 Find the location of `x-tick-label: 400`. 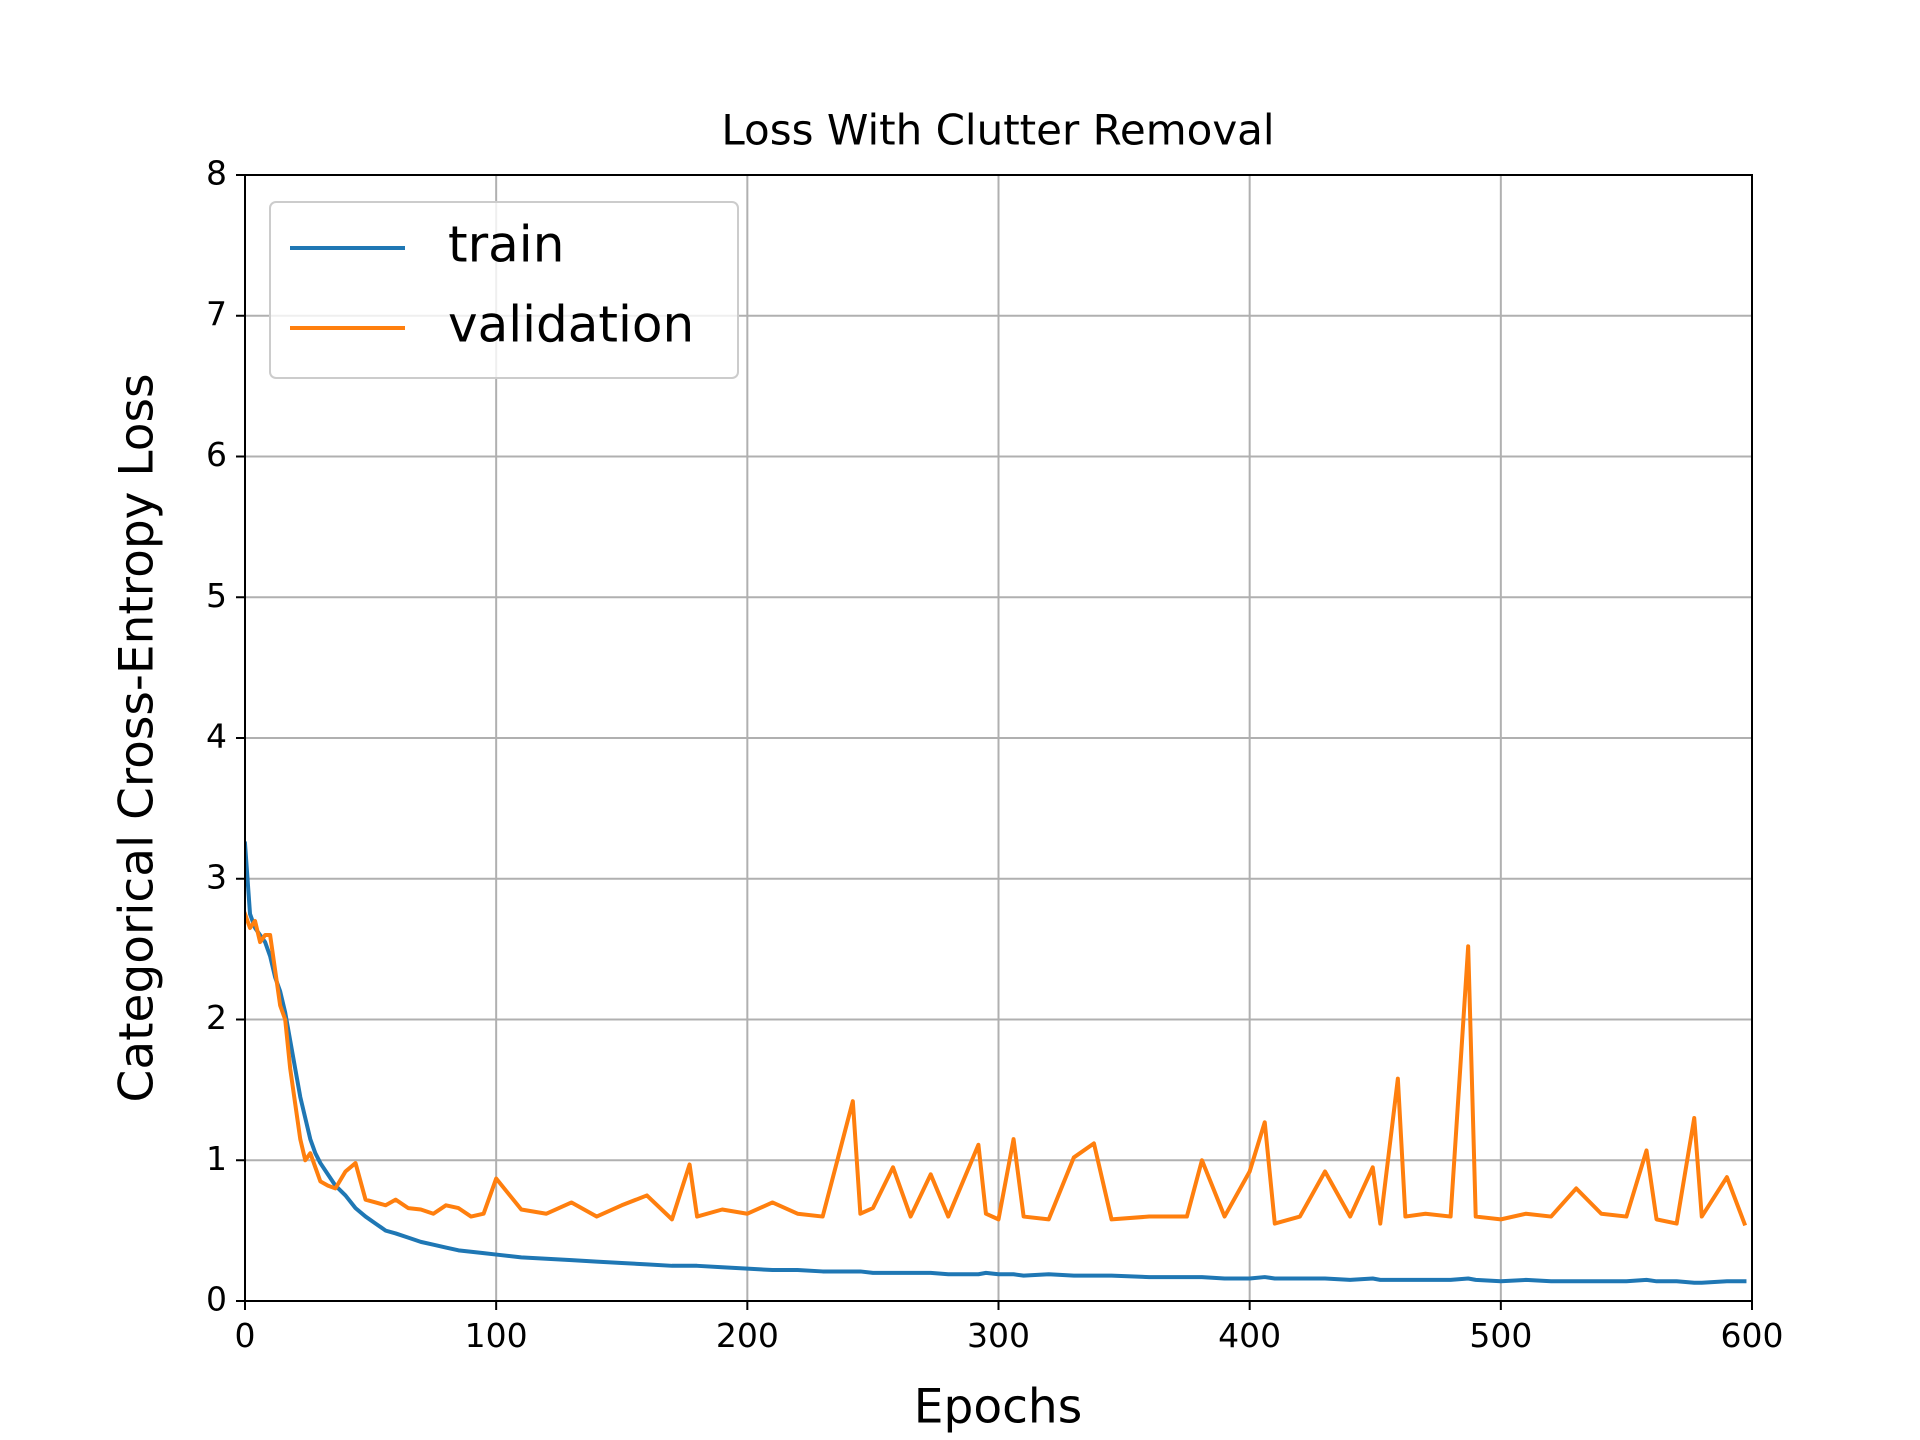

x-tick-label: 400 is located at coordinates (1249, 1335).